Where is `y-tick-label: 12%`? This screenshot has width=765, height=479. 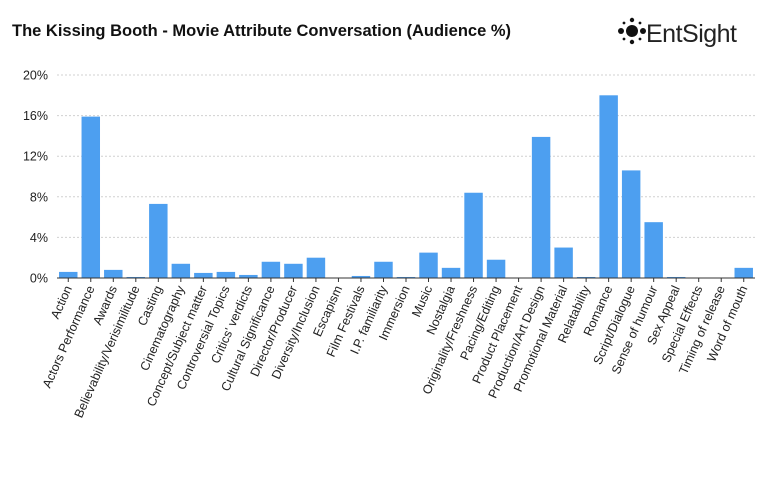
y-tick-label: 12% is located at coordinates (35, 157).